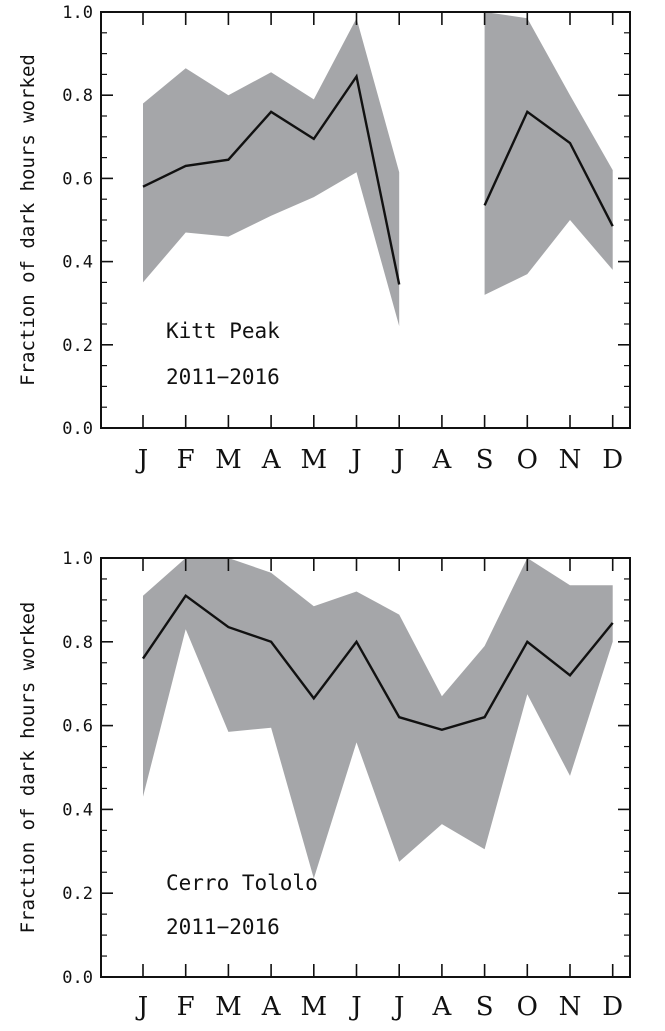 This screenshot has height=1031, width=665. What do you see at coordinates (223, 331) in the screenshot?
I see `site-name-label: Kitt Peak` at bounding box center [223, 331].